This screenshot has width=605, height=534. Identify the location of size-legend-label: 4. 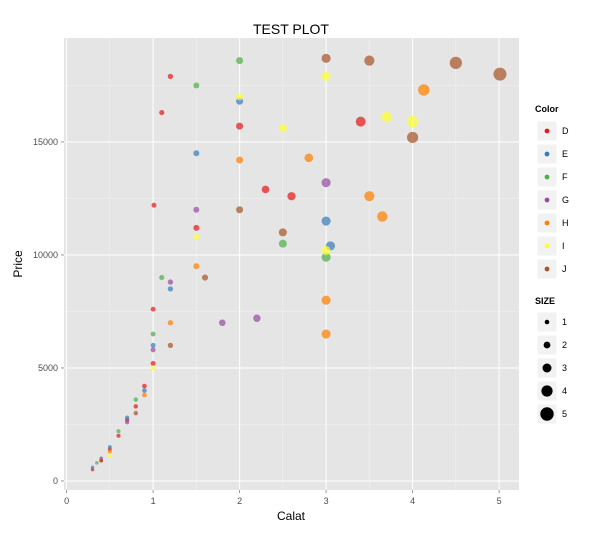
(564, 391).